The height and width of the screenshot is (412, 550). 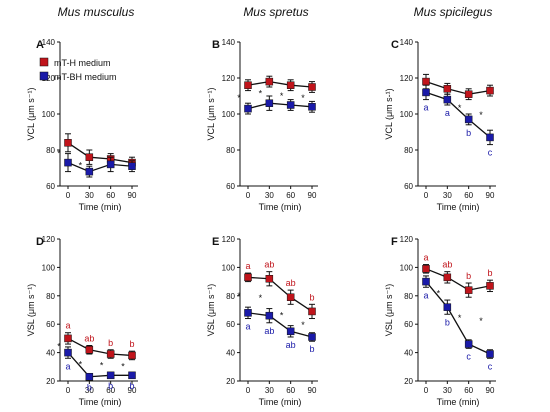 What do you see at coordinates (394, 242) in the screenshot?
I see `panel-label-f: F` at bounding box center [394, 242].